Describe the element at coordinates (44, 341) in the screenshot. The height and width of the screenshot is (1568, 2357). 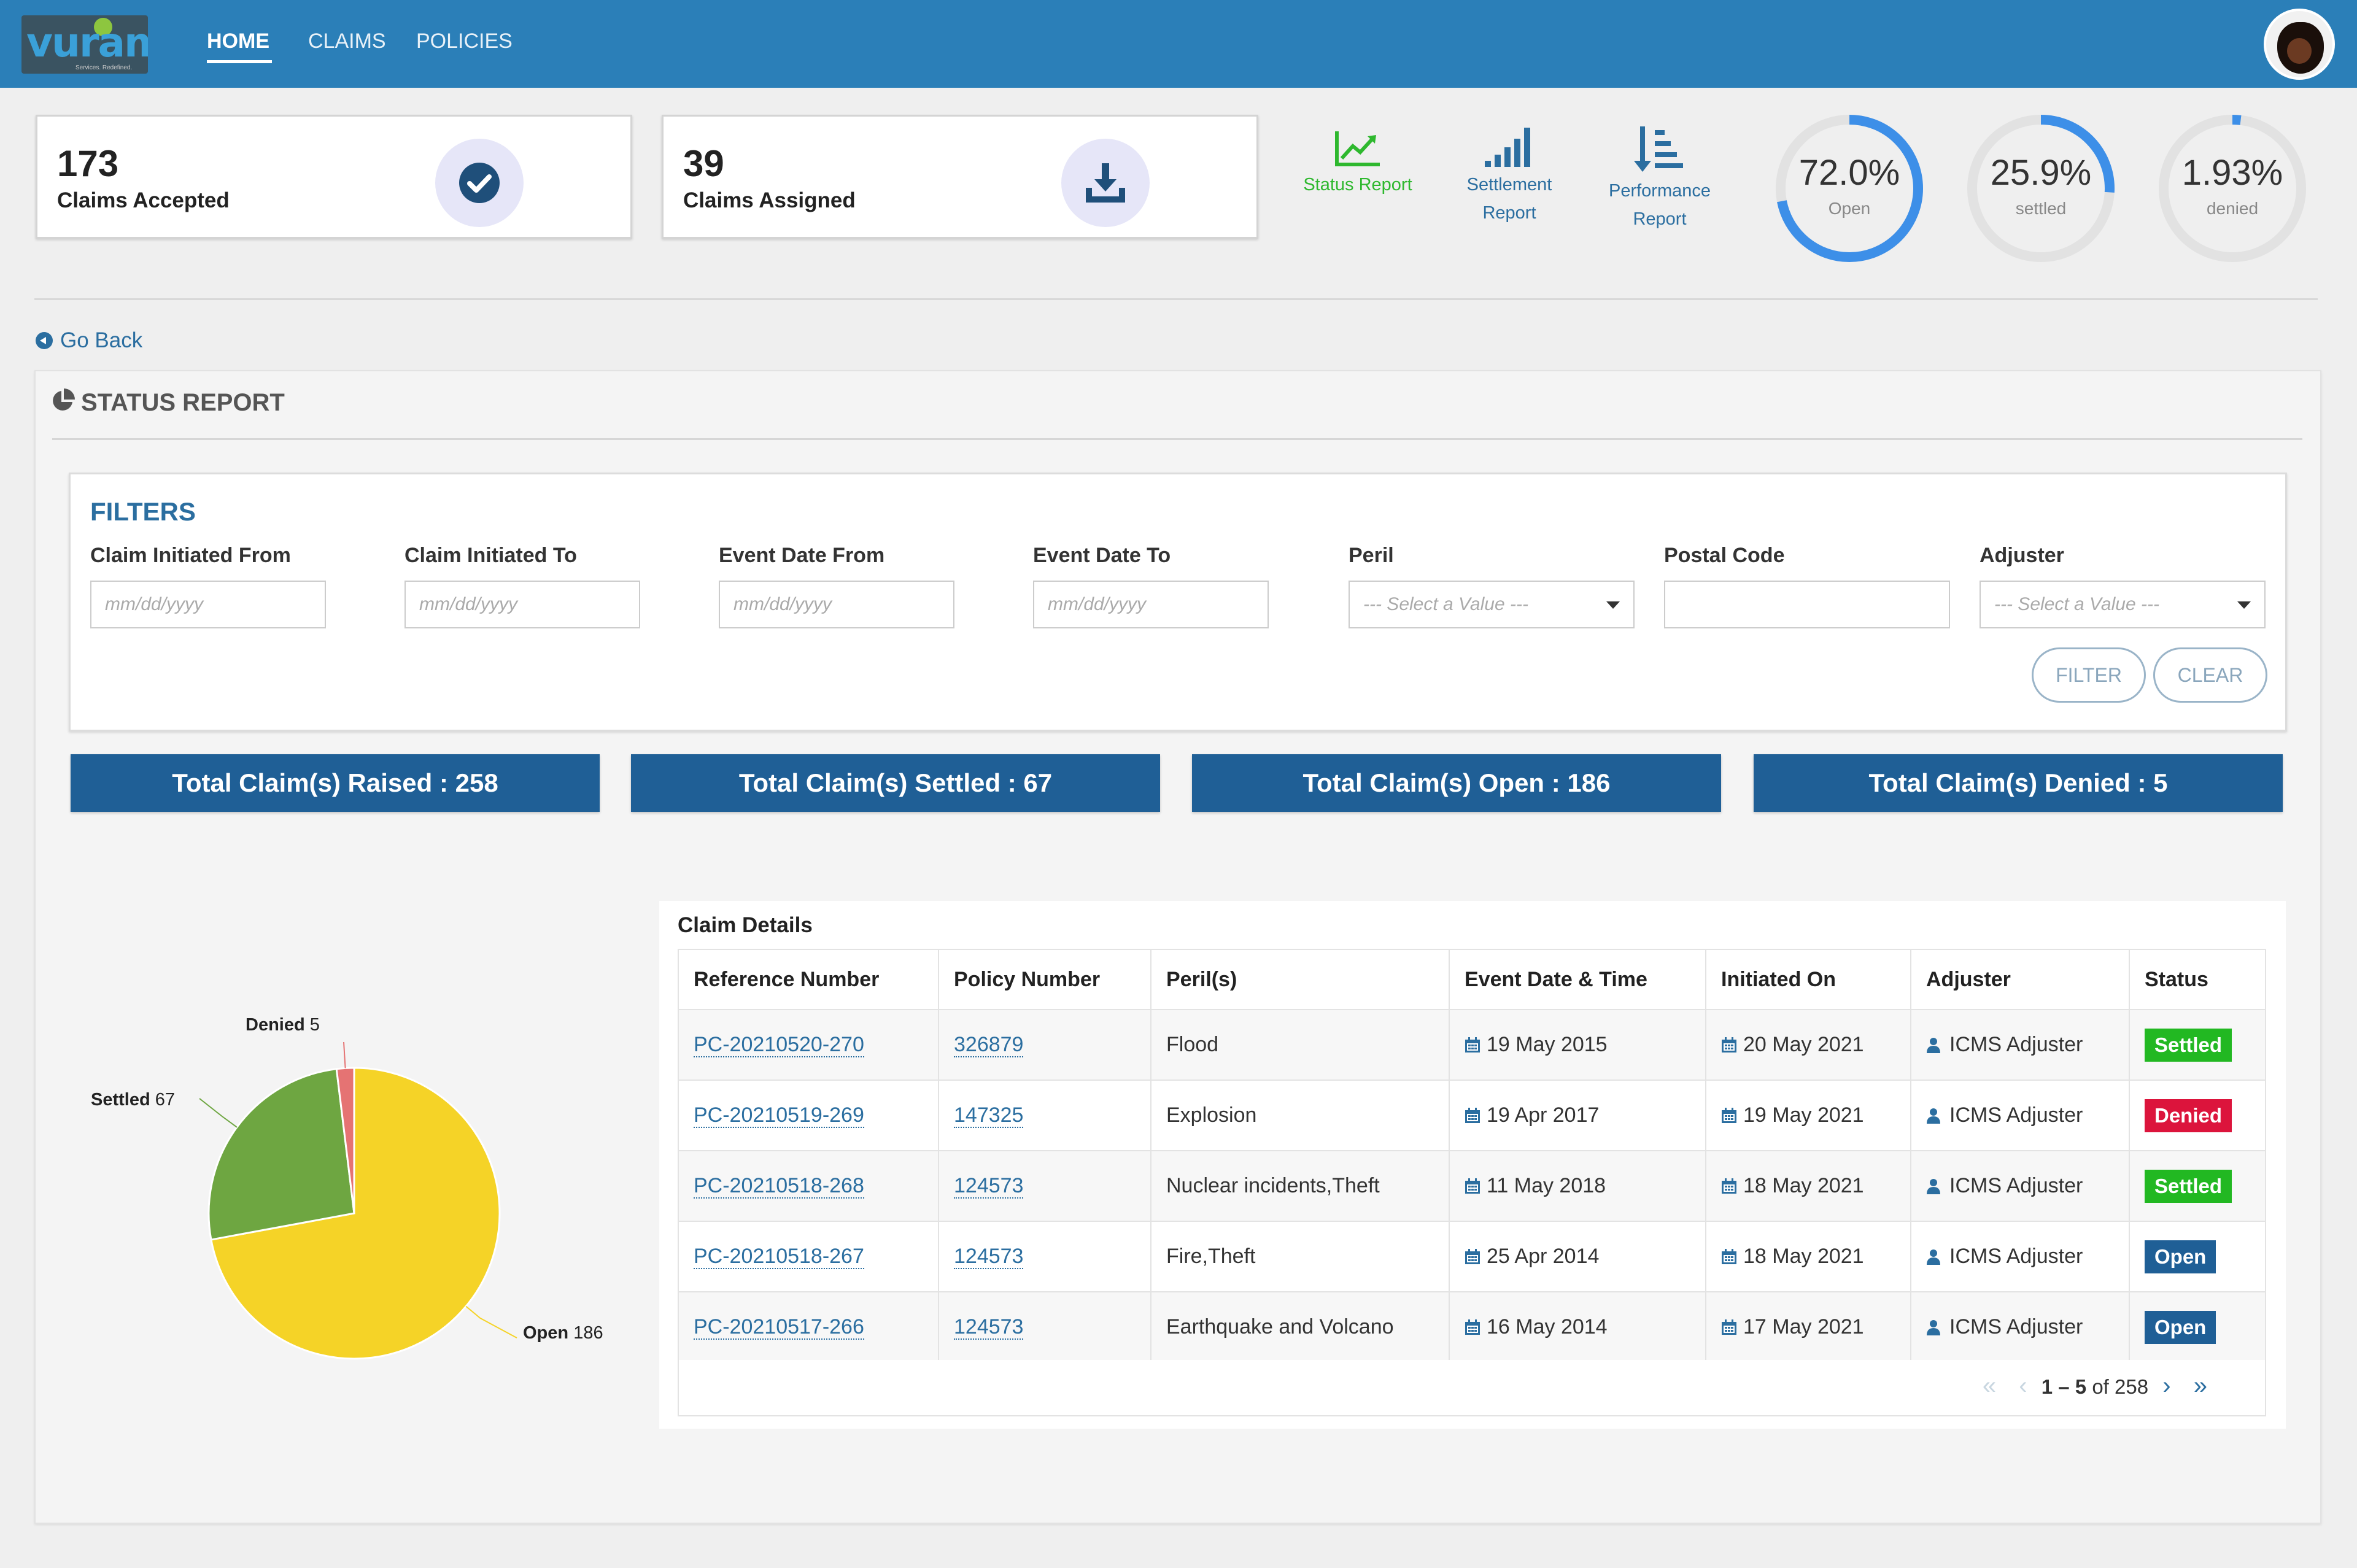
I see `arrow-left-circle-icon` at that location.